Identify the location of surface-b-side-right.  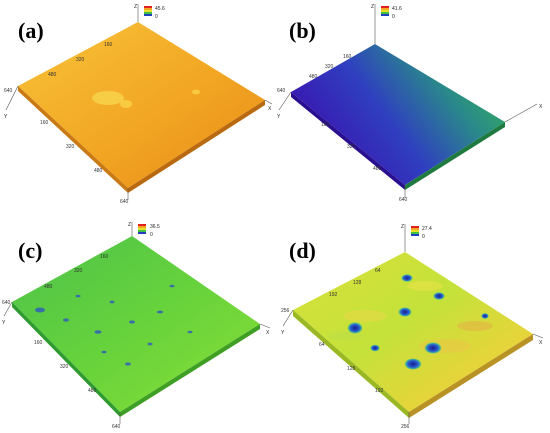
(455, 156).